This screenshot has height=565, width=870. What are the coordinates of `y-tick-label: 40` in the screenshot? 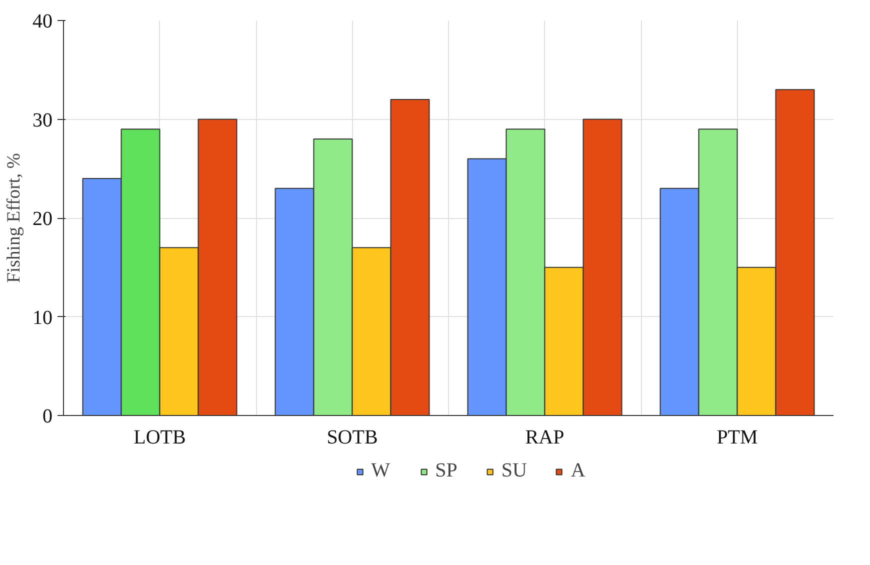 It's located at (42, 21).